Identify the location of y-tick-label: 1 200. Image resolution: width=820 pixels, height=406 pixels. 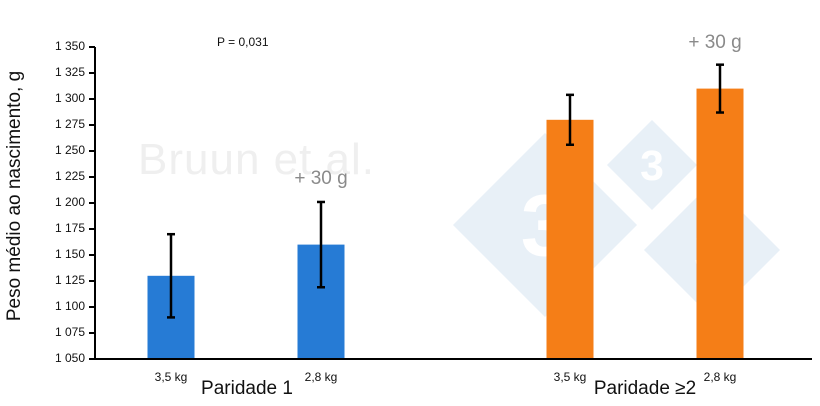
(69, 202).